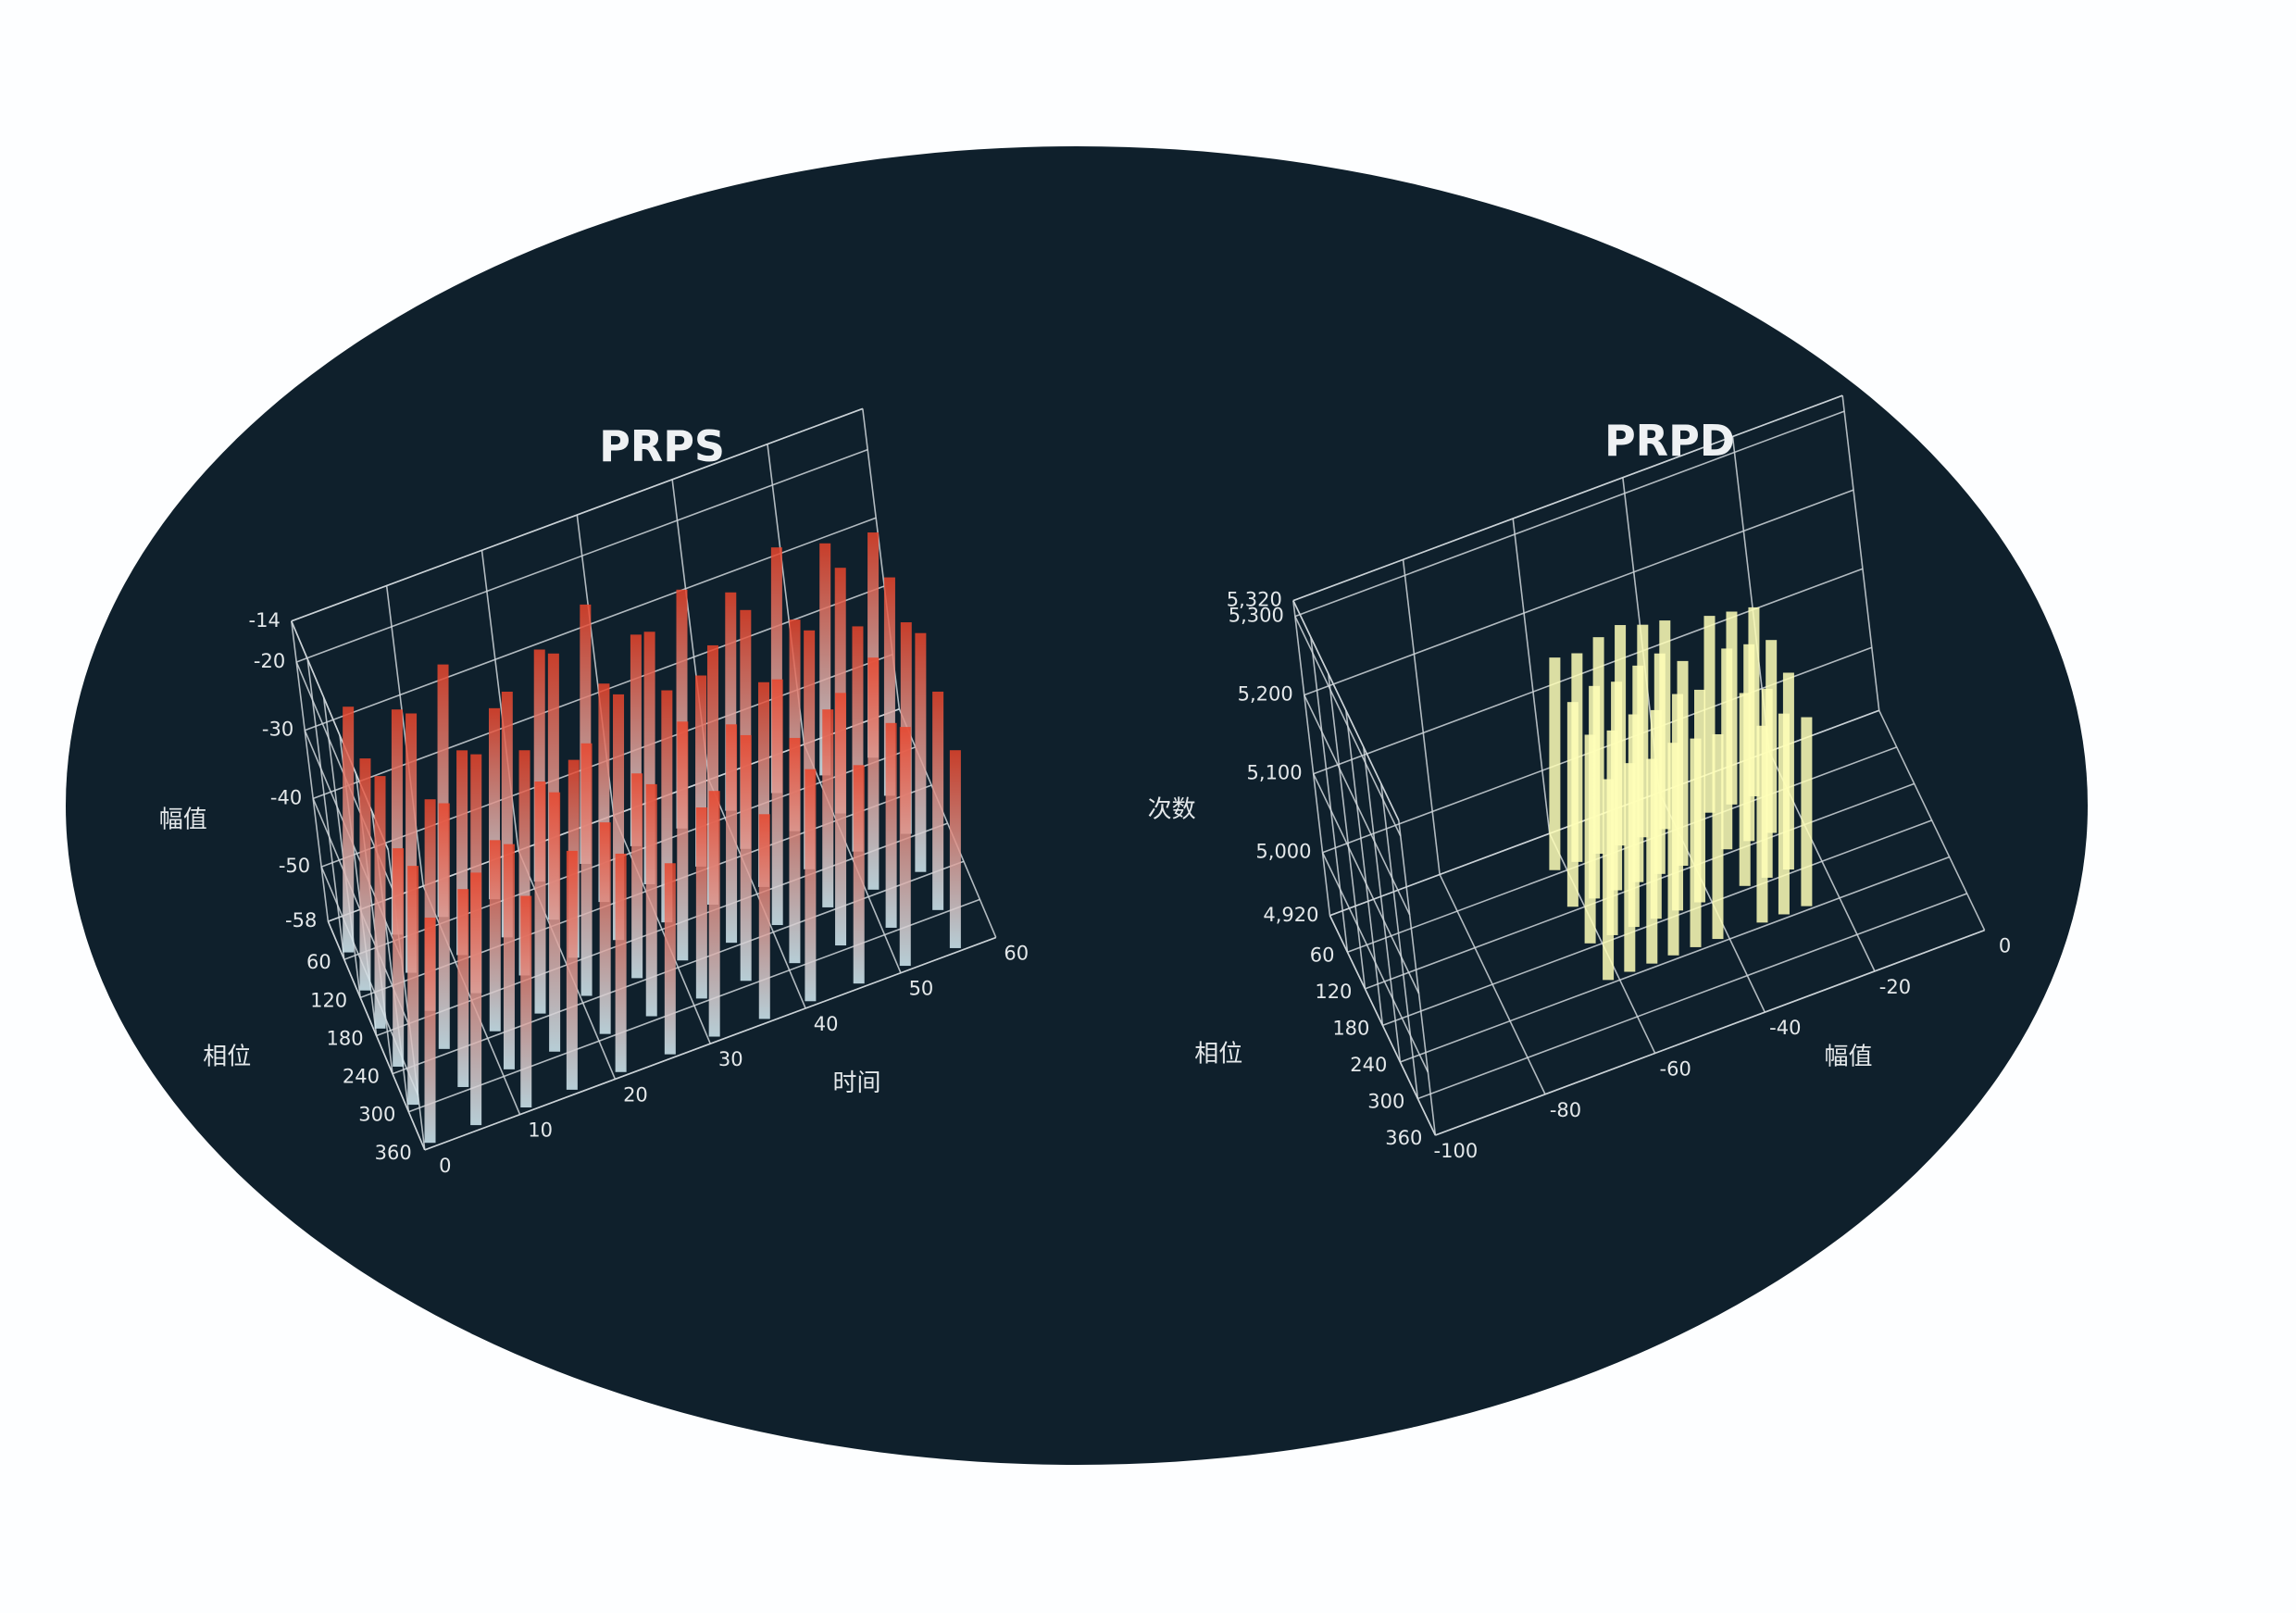 The image size is (2296, 1613). Describe the element at coordinates (183, 819) in the screenshot. I see `z-axis-title: 幅值` at that location.